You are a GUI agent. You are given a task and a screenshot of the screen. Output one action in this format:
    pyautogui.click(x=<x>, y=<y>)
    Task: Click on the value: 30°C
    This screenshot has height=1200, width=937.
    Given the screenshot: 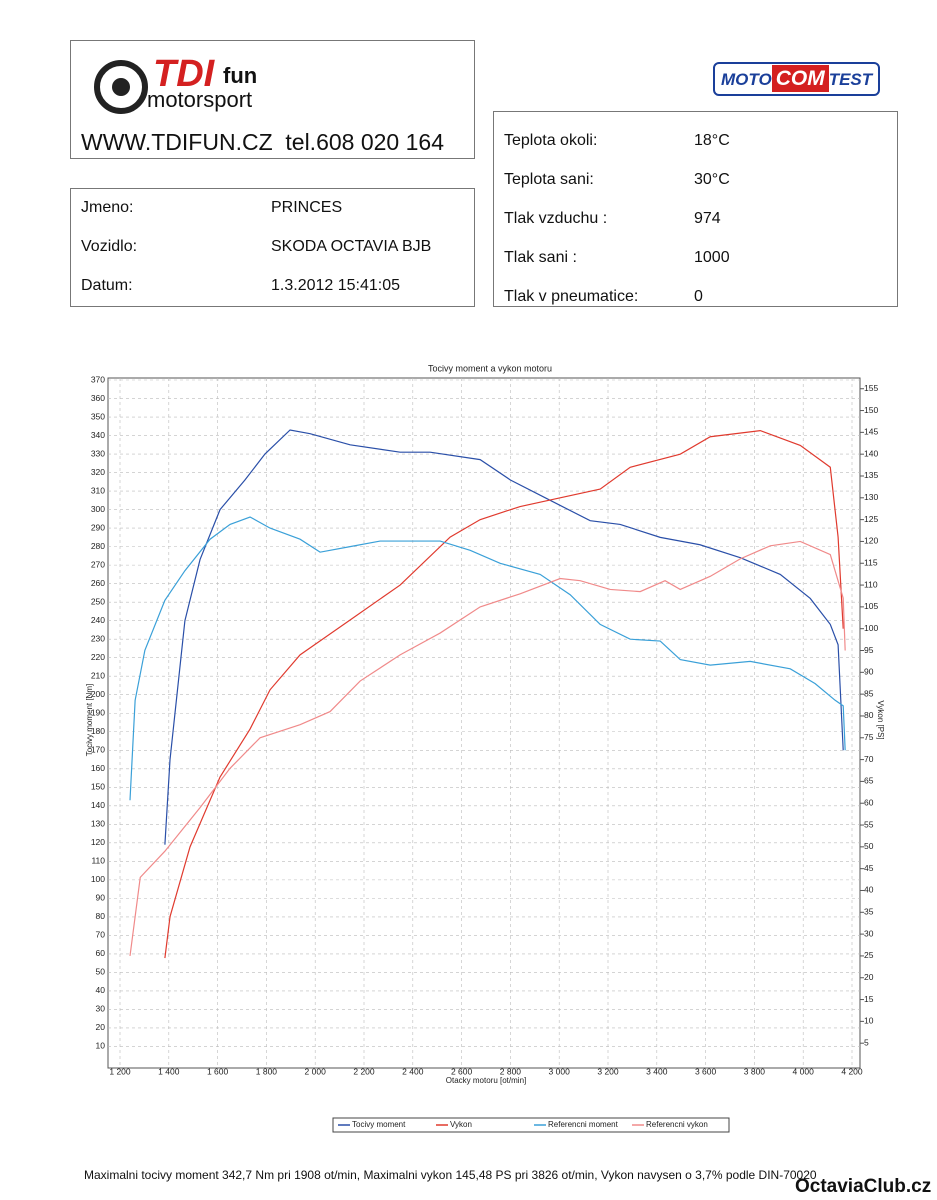 What is the action you would take?
    pyautogui.click(x=712, y=179)
    